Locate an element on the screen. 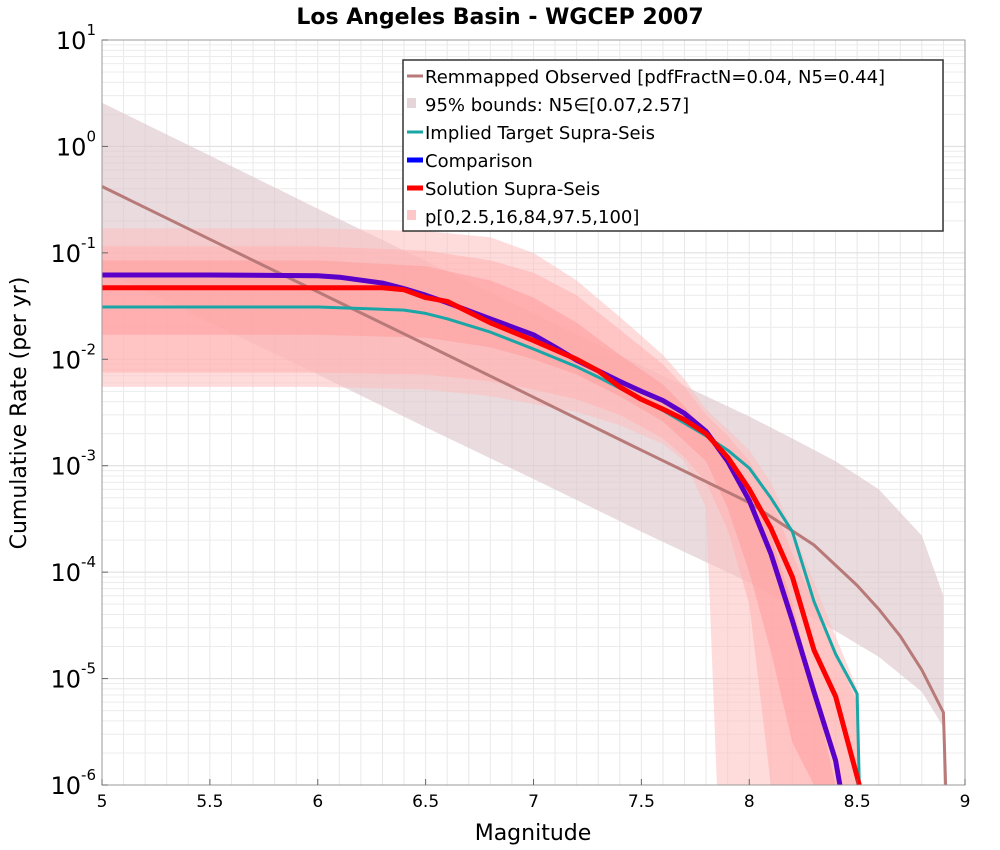 Image resolution: width=1000 pixels, height=850 pixels. x-tick-label: 7 is located at coordinates (533, 802).